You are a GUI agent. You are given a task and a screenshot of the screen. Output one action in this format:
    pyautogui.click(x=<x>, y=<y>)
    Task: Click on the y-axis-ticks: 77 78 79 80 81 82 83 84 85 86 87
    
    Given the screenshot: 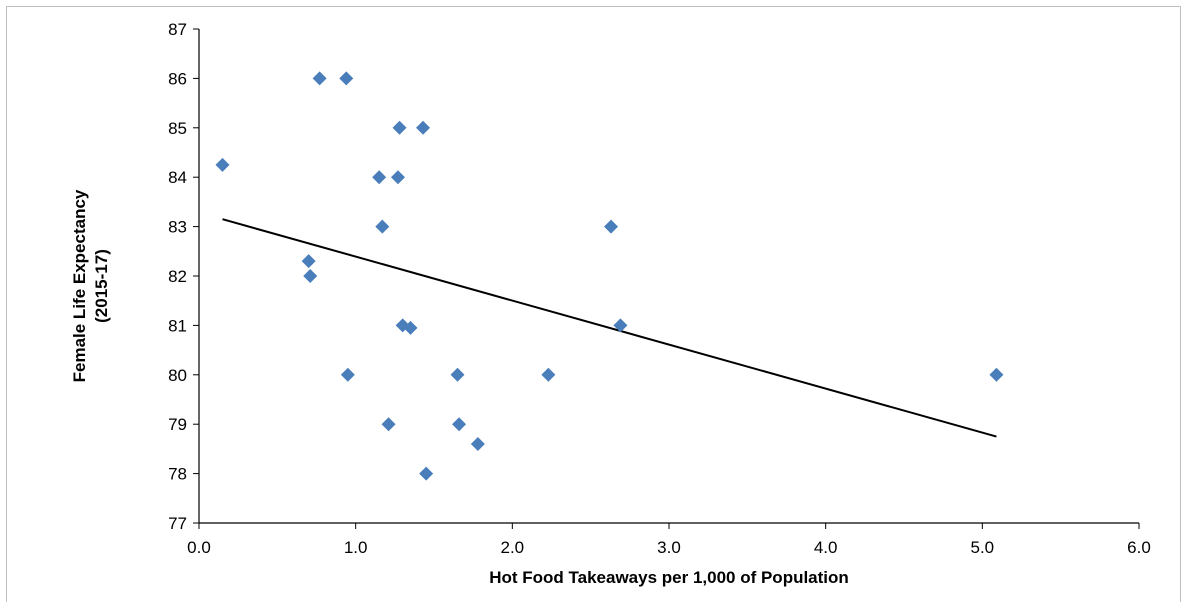 What is the action you would take?
    pyautogui.click(x=183, y=276)
    